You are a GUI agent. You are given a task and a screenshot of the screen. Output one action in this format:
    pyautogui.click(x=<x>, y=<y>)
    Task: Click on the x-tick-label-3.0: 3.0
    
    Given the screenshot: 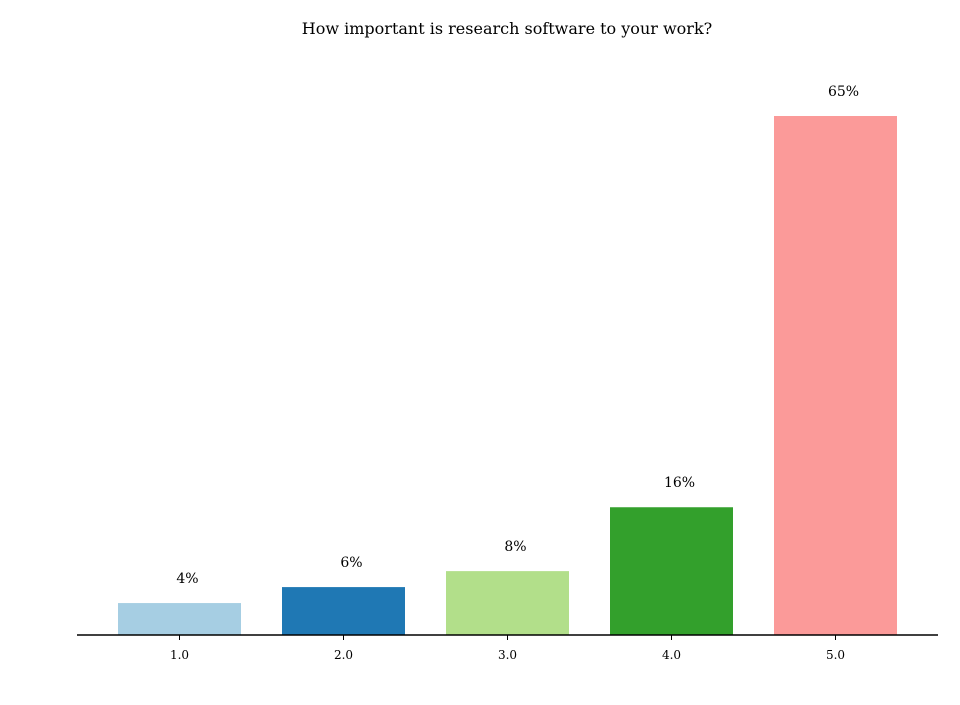 What is the action you would take?
    pyautogui.click(x=507, y=655)
    